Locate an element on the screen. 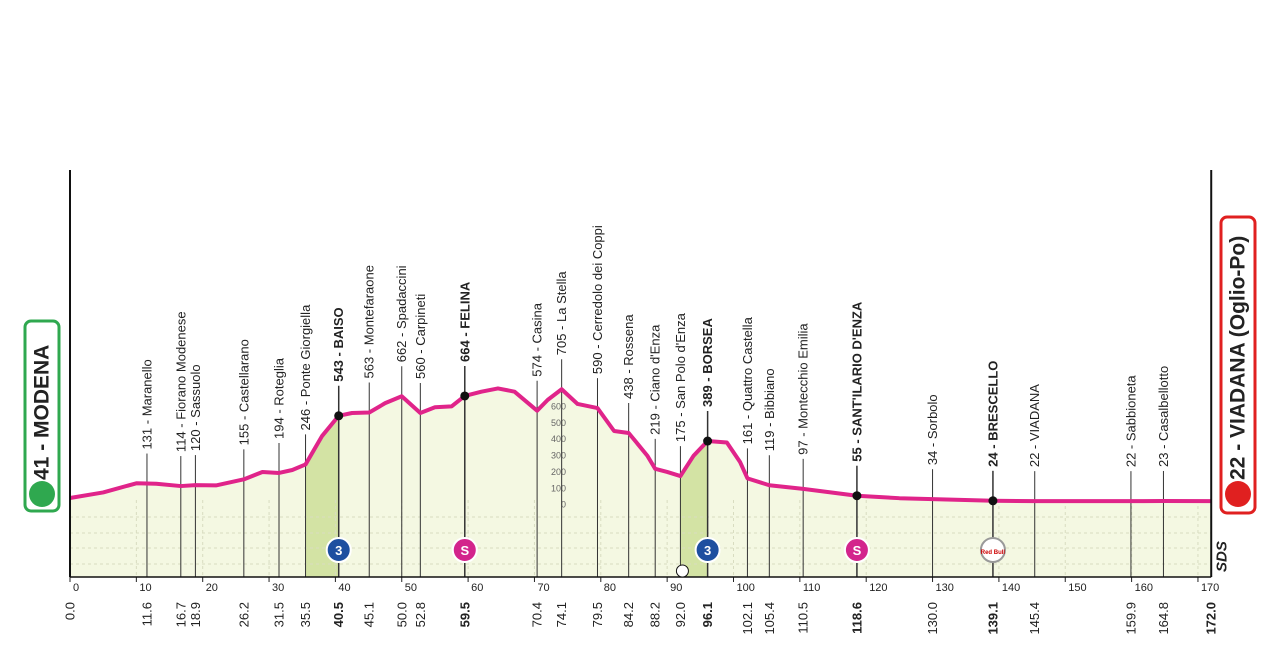 This screenshot has width=1280, height=652. waypoint-label: 22 - VIADANA is located at coordinates (1034, 425).